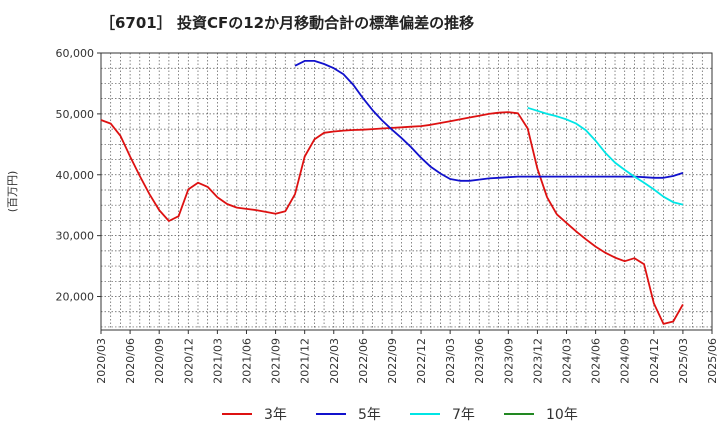  What do you see at coordinates (188, 361) in the screenshot?
I see `x-tick-label: 2020/12` at bounding box center [188, 361].